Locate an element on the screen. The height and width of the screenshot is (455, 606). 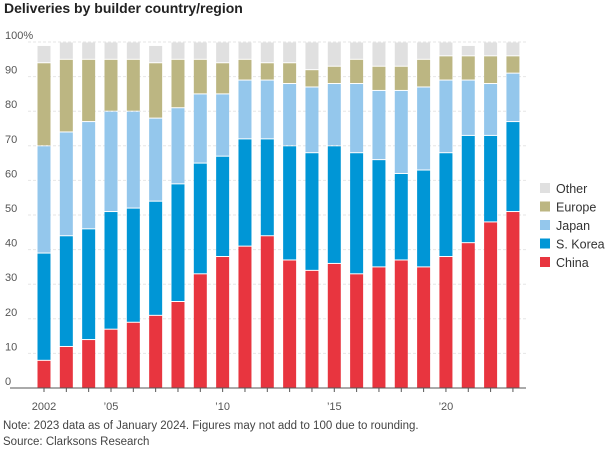
bar-segment-europe-2018 is located at coordinates (401, 78).